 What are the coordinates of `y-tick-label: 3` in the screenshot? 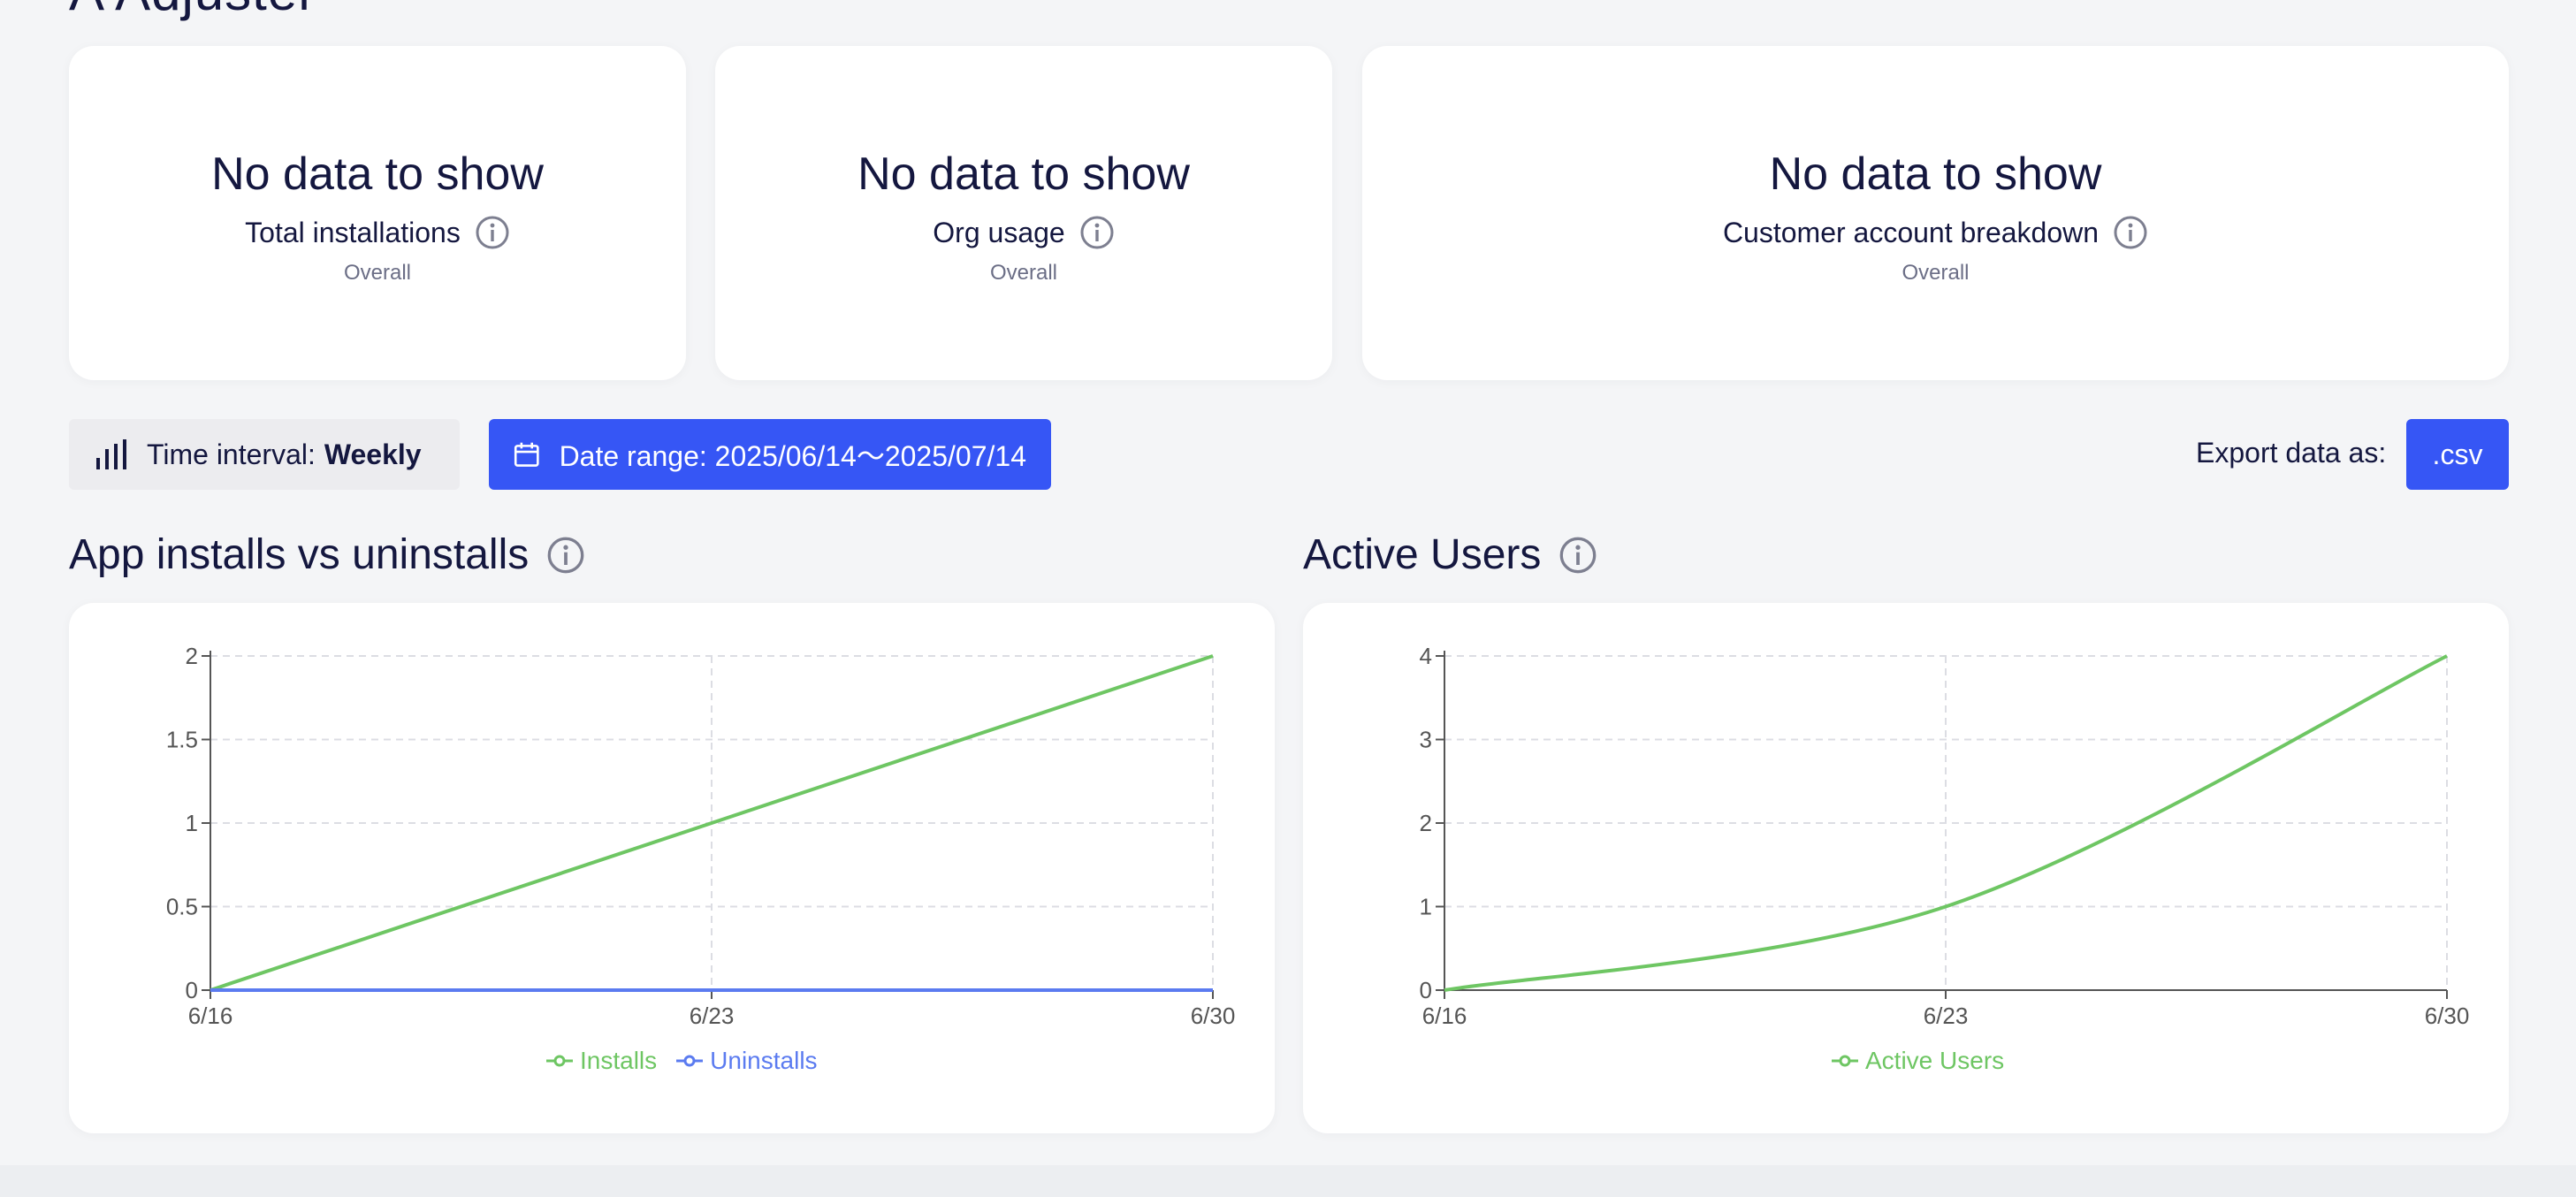 It's located at (1426, 740).